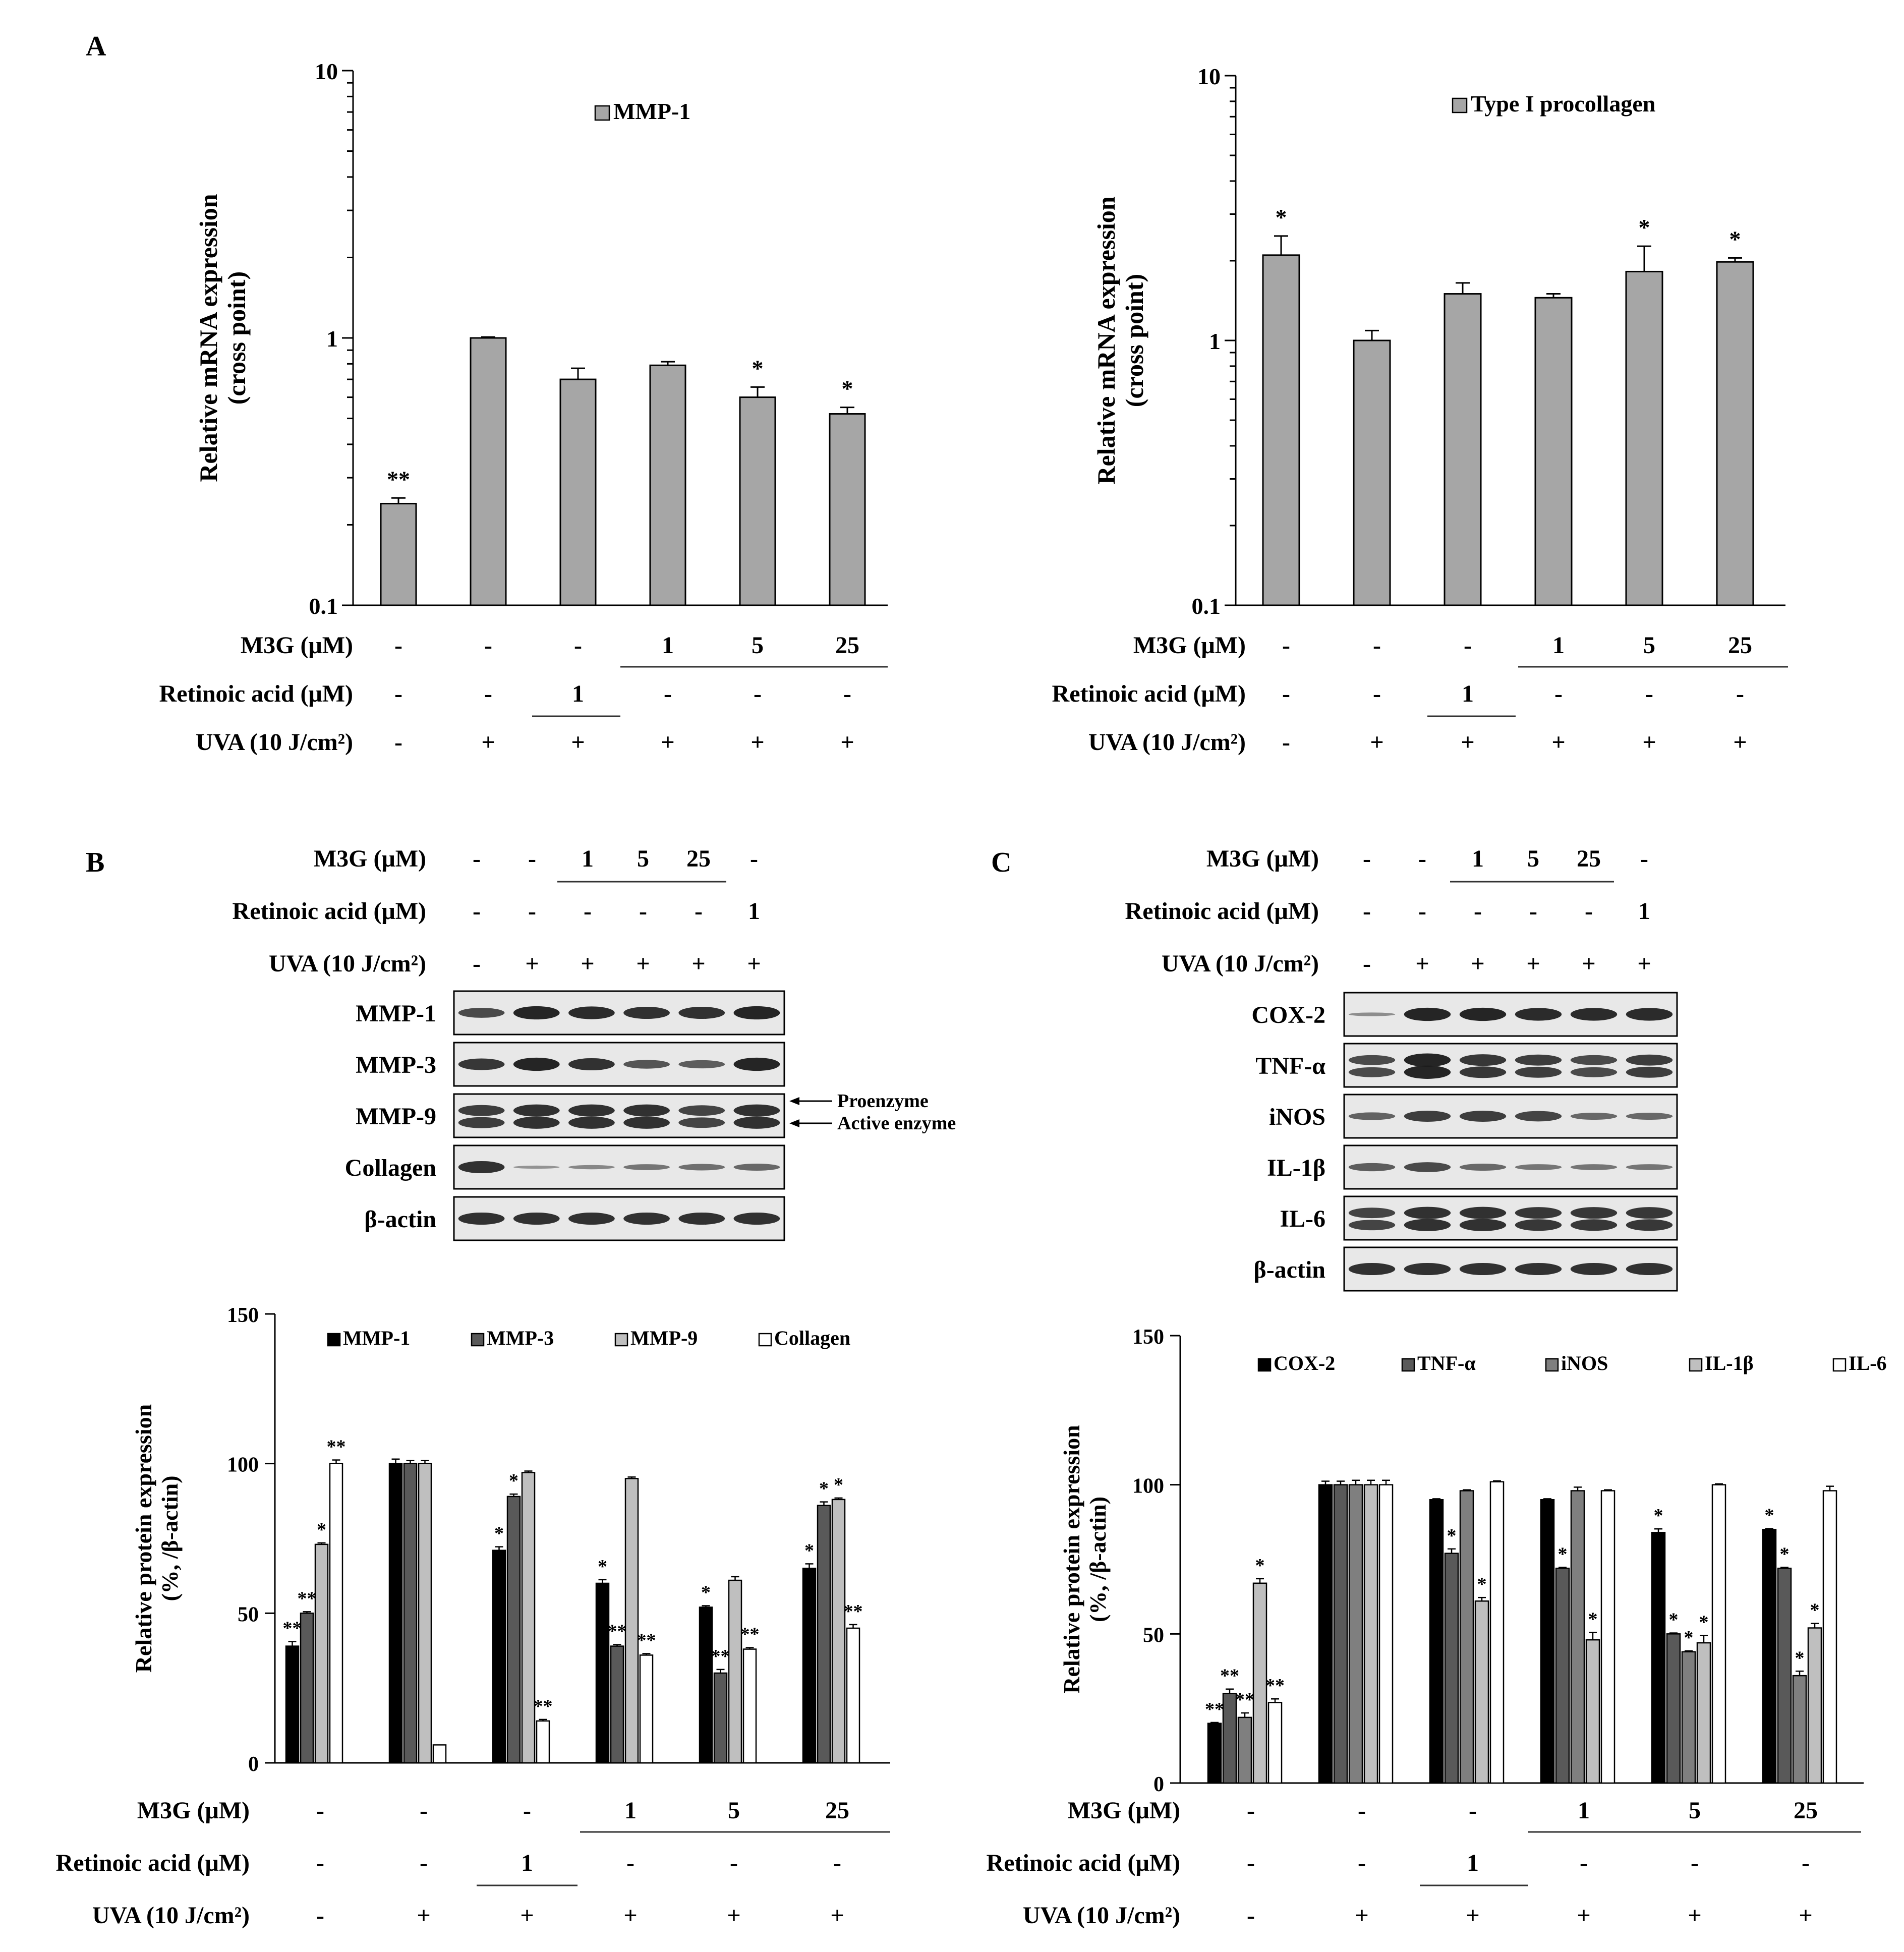 The image size is (1904, 1952). What do you see at coordinates (243, 1315) in the screenshot?
I see `y-tick-label: 150` at bounding box center [243, 1315].